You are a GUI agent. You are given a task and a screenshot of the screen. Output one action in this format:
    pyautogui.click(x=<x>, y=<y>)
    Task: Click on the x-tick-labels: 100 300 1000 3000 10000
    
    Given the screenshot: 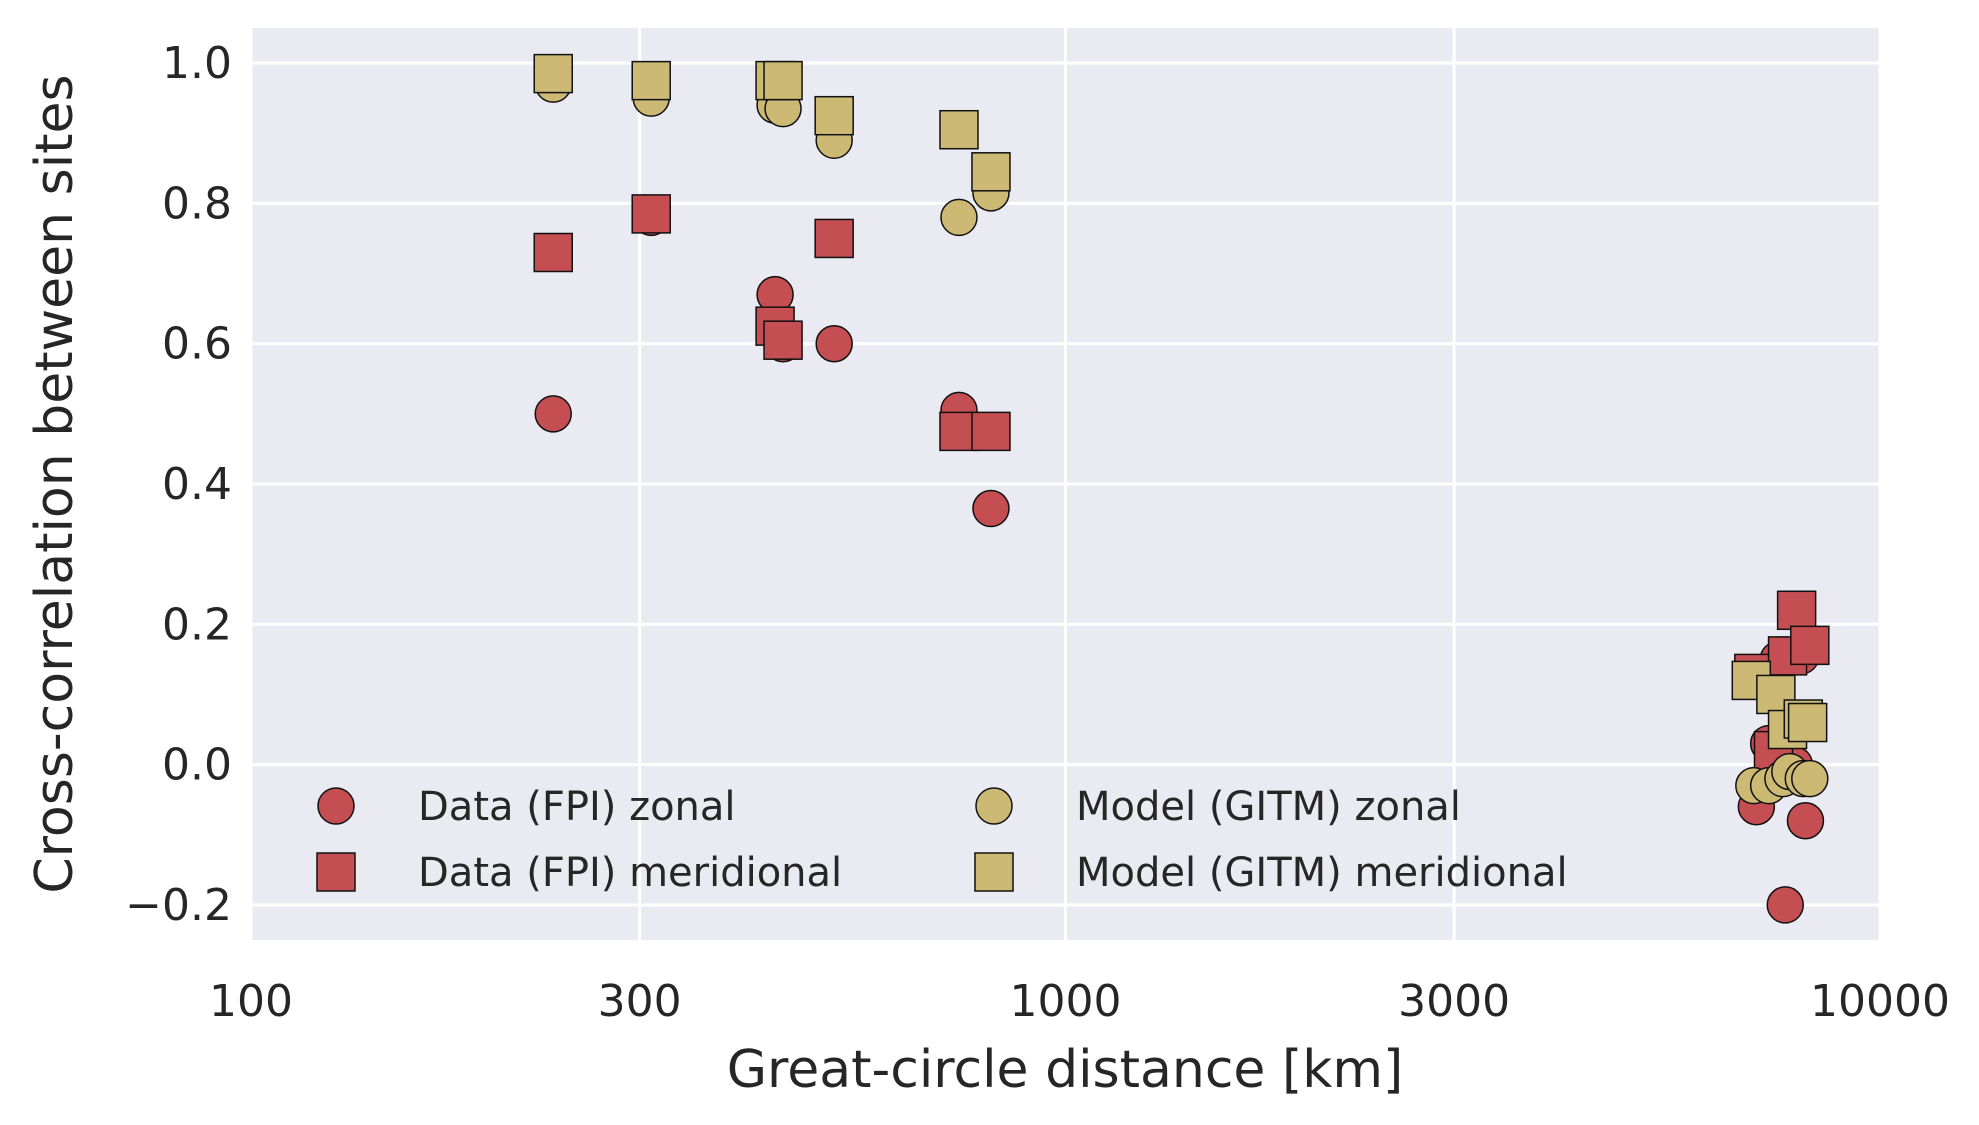 What is the action you would take?
    pyautogui.click(x=1079, y=1001)
    